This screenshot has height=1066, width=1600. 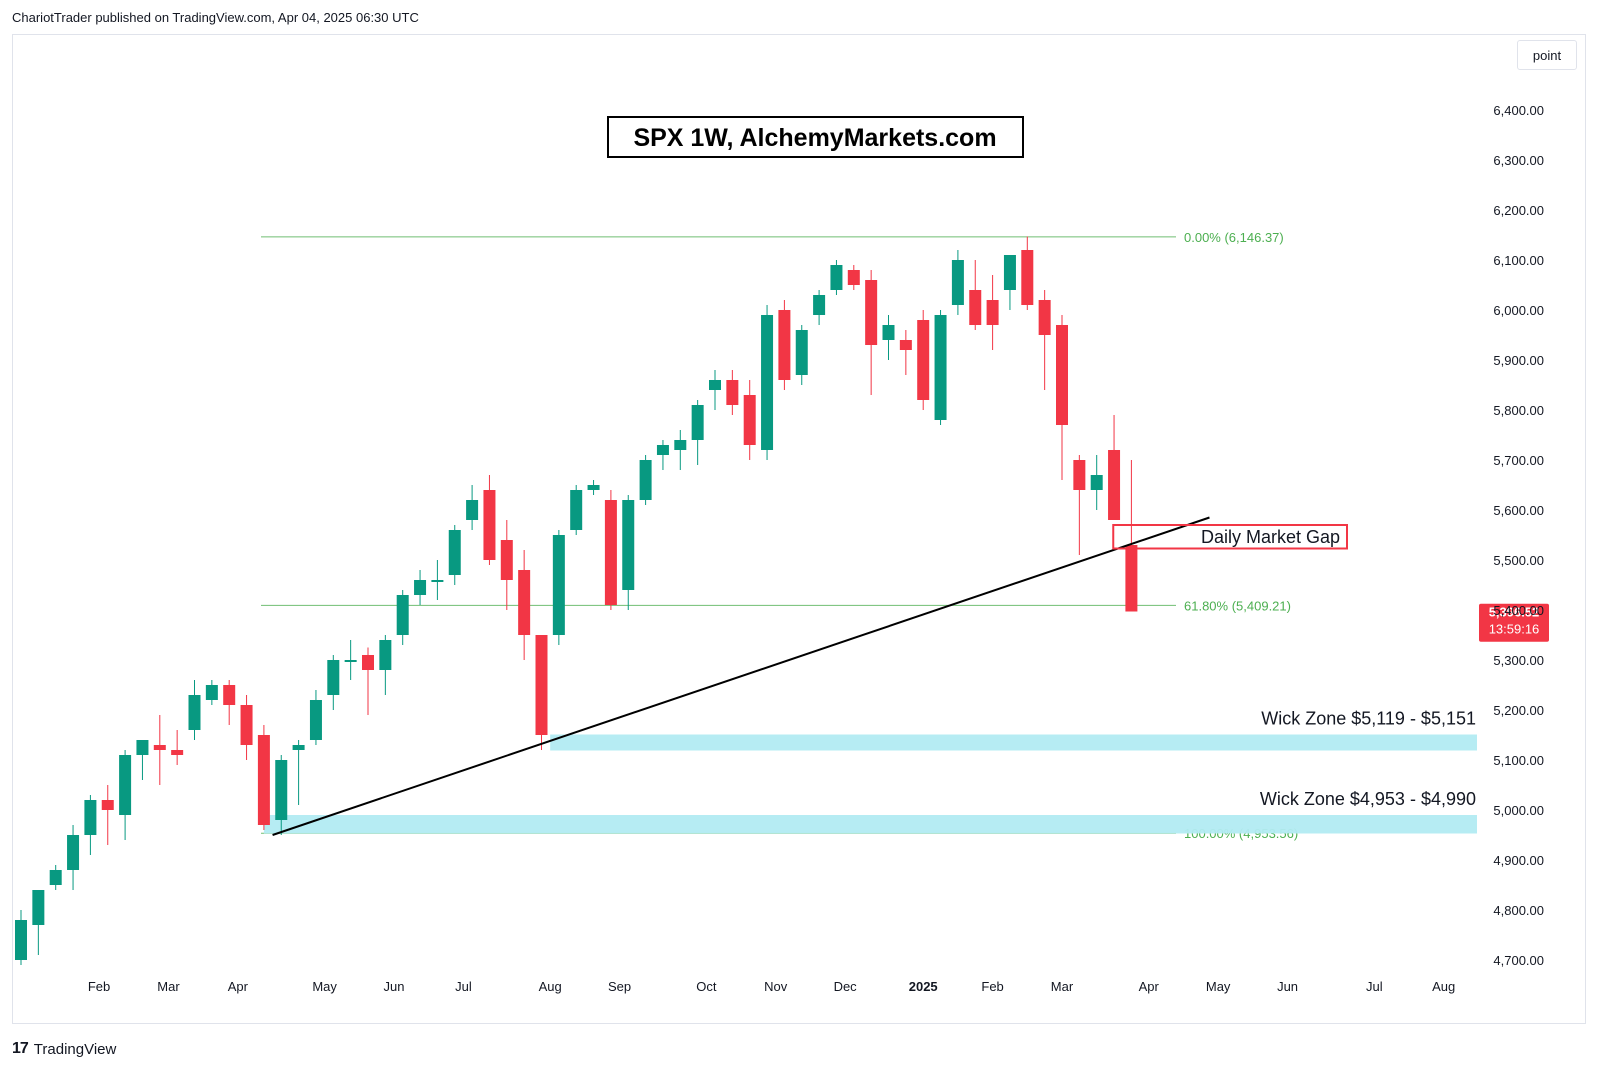 What do you see at coordinates (619, 986) in the screenshot?
I see `x-tick-label: Sep` at bounding box center [619, 986].